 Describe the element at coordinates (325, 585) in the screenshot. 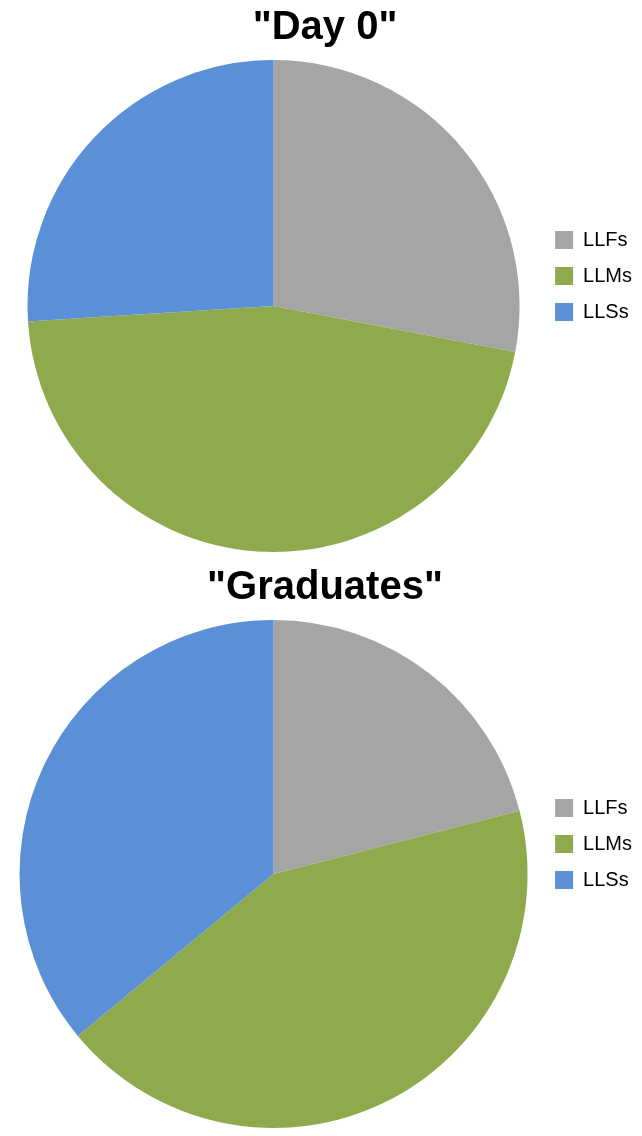

I see `chart-title: "Graduates"` at that location.